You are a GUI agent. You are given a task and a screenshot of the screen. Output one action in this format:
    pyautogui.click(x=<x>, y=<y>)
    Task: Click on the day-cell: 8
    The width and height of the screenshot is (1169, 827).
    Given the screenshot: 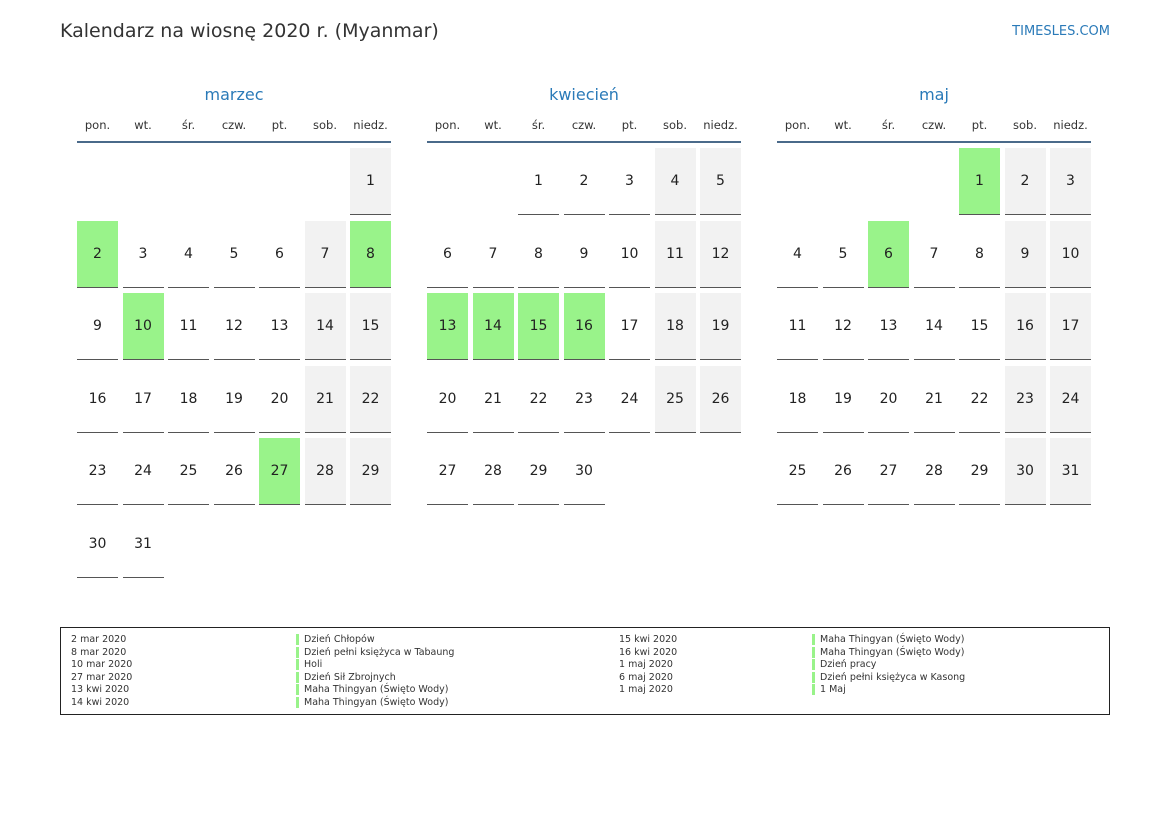 What is the action you would take?
    pyautogui.click(x=538, y=254)
    